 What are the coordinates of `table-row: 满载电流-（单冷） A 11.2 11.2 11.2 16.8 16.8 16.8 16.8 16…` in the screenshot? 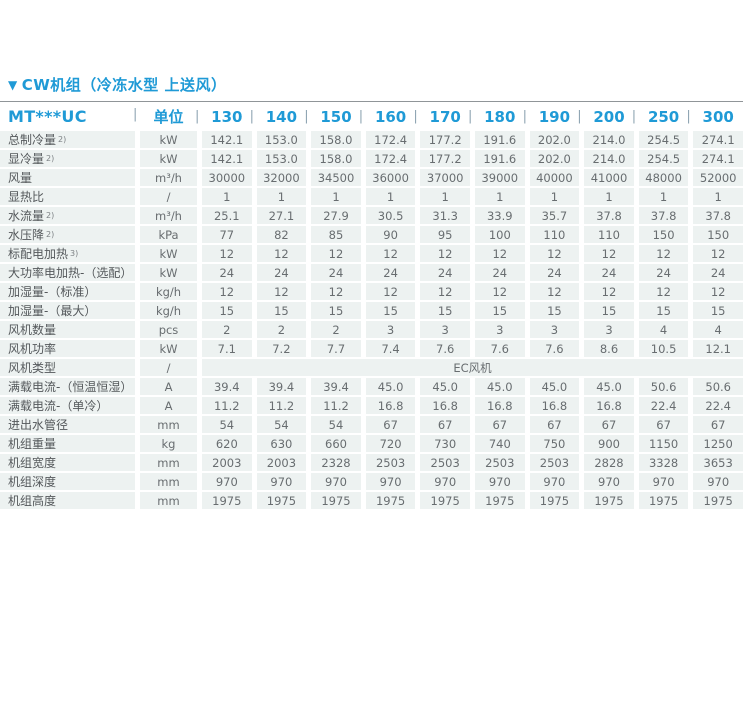 It's located at (371, 405).